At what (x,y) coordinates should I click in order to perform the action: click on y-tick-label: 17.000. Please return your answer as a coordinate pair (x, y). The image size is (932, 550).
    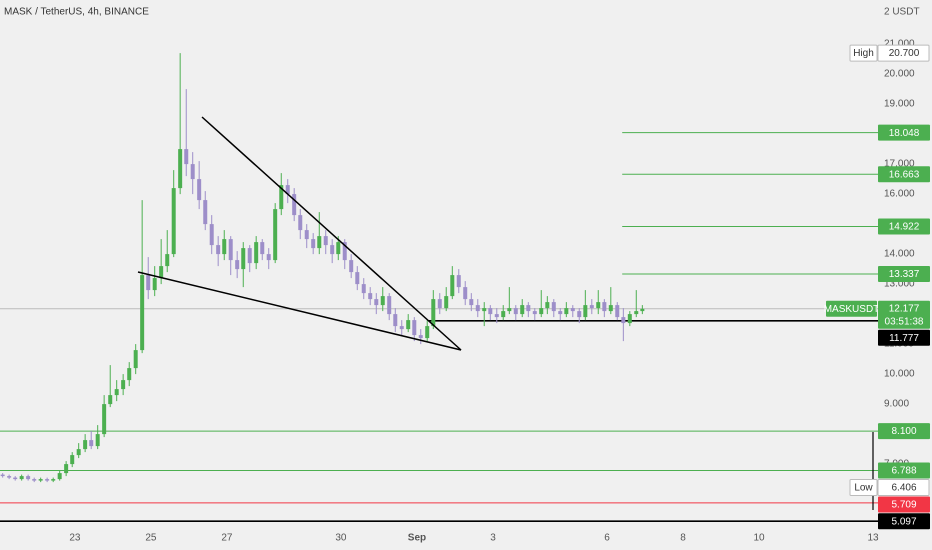
    Looking at the image, I should click on (899, 164).